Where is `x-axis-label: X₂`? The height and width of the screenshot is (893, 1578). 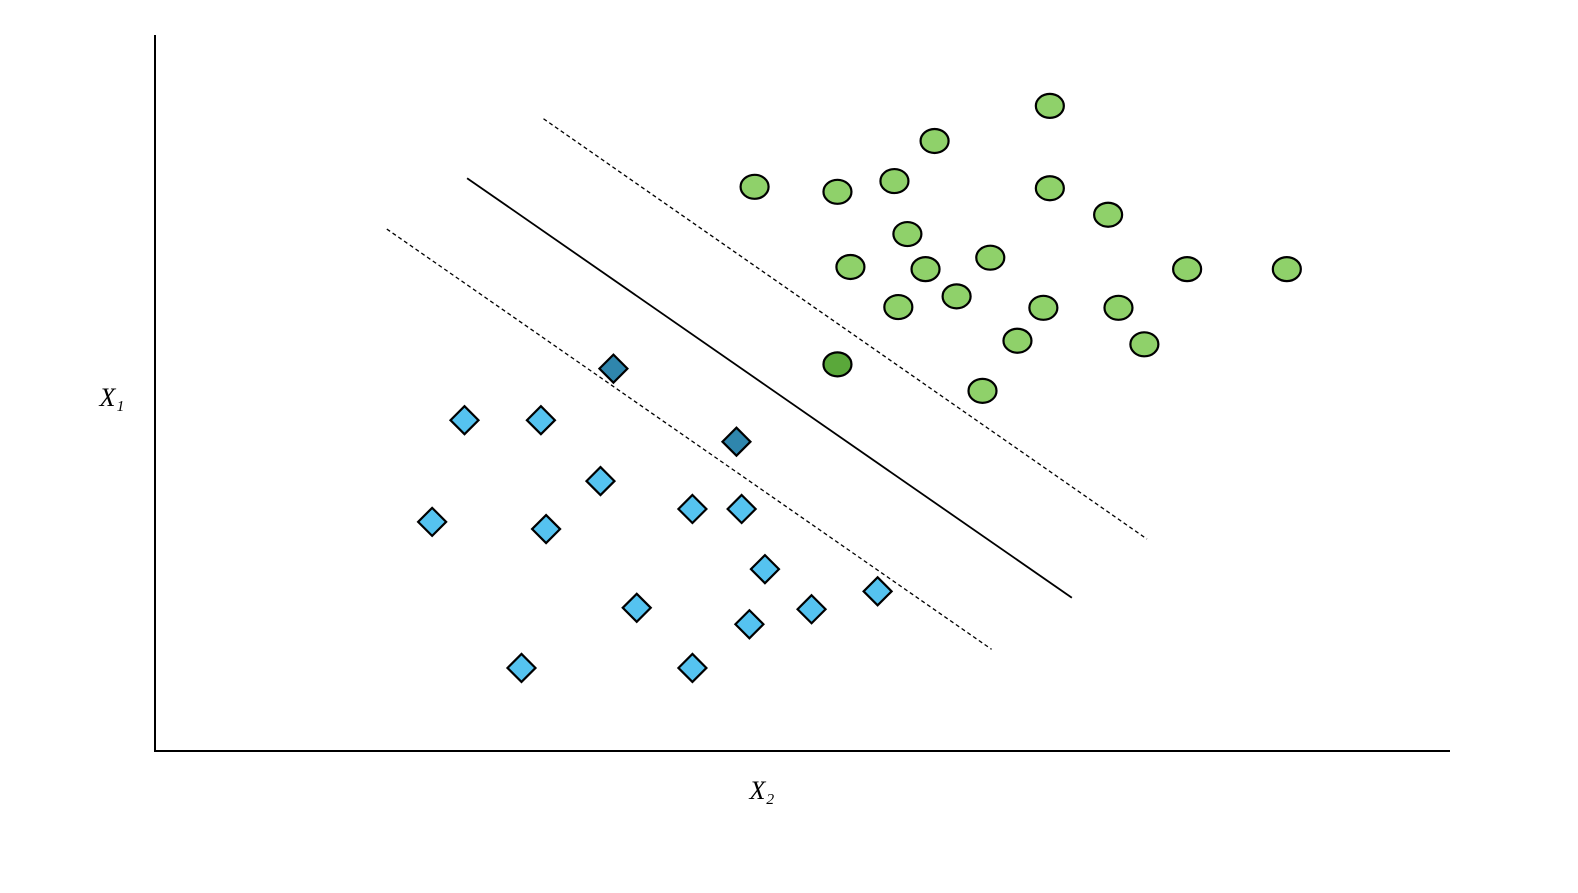
x-axis-label: X₂ is located at coordinates (762, 790).